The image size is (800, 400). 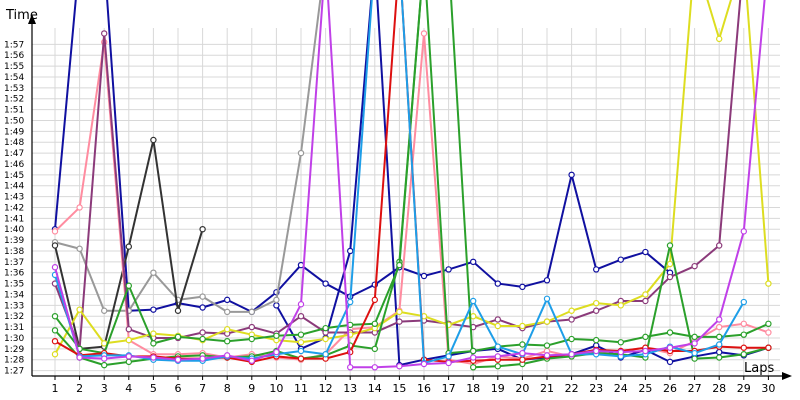 What do you see at coordinates (14, 111) in the screenshot?
I see `y-tick-label: 1:51` at bounding box center [14, 111].